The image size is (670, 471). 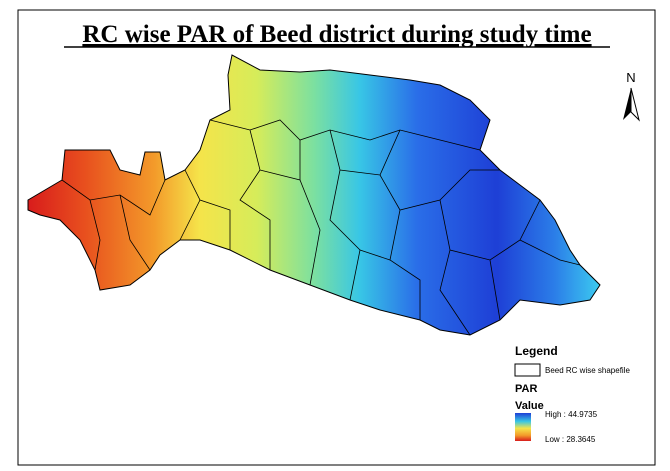 What do you see at coordinates (523, 427) in the screenshot?
I see `color-ramp` at bounding box center [523, 427].